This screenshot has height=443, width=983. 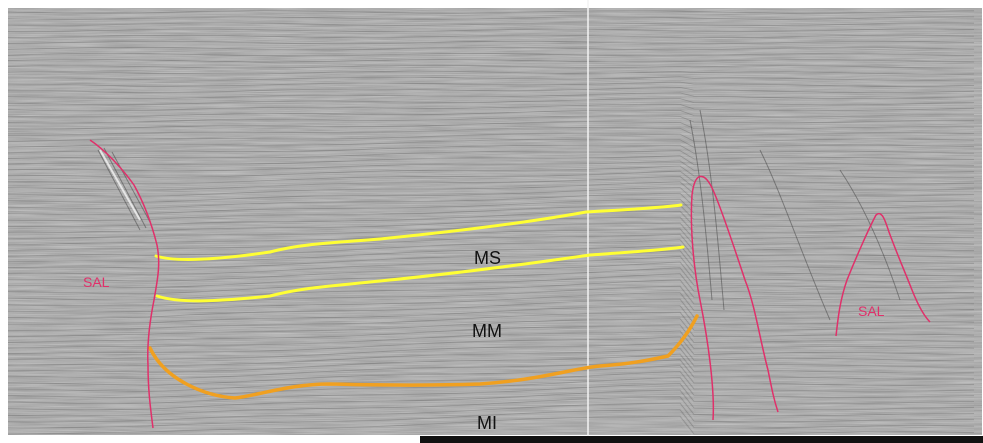 I want to click on horizon-upper, so click(x=418, y=232).